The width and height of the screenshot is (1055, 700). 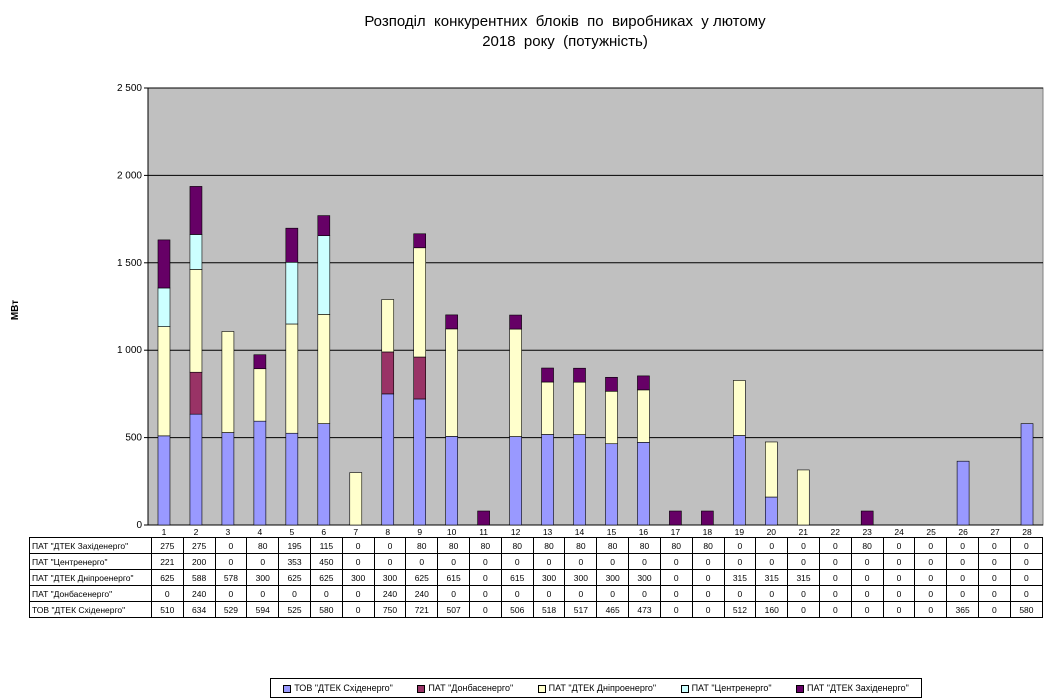 I want to click on table-cell: 315, so click(x=803, y=577).